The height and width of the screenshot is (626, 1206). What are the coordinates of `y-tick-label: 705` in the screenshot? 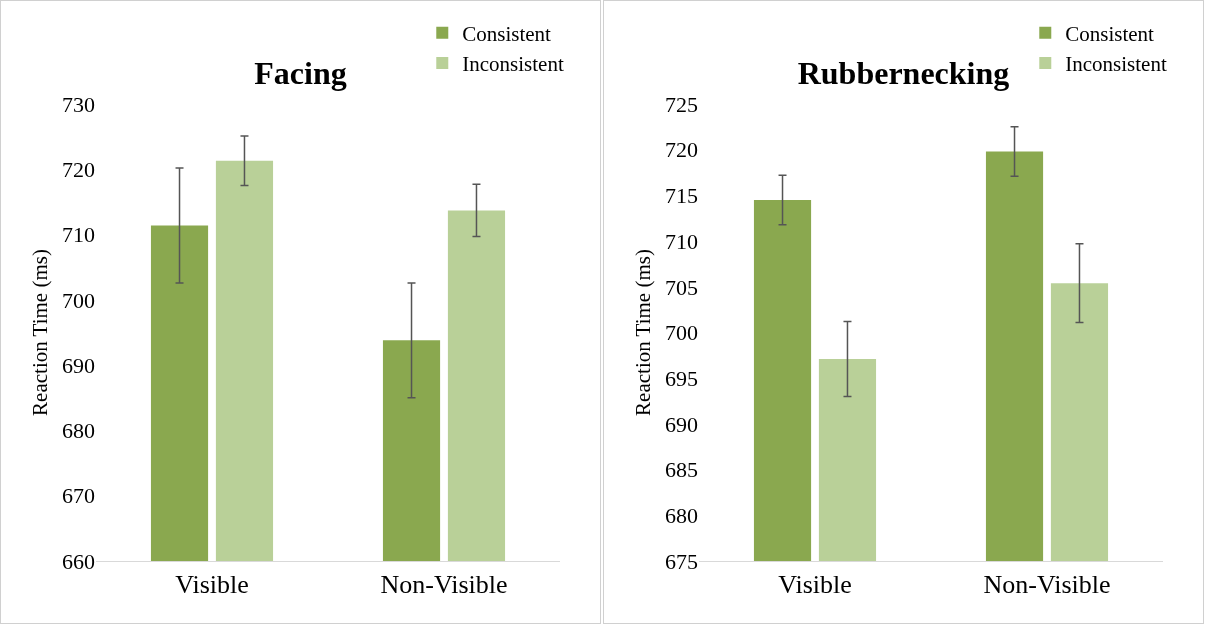 It's located at (681, 287).